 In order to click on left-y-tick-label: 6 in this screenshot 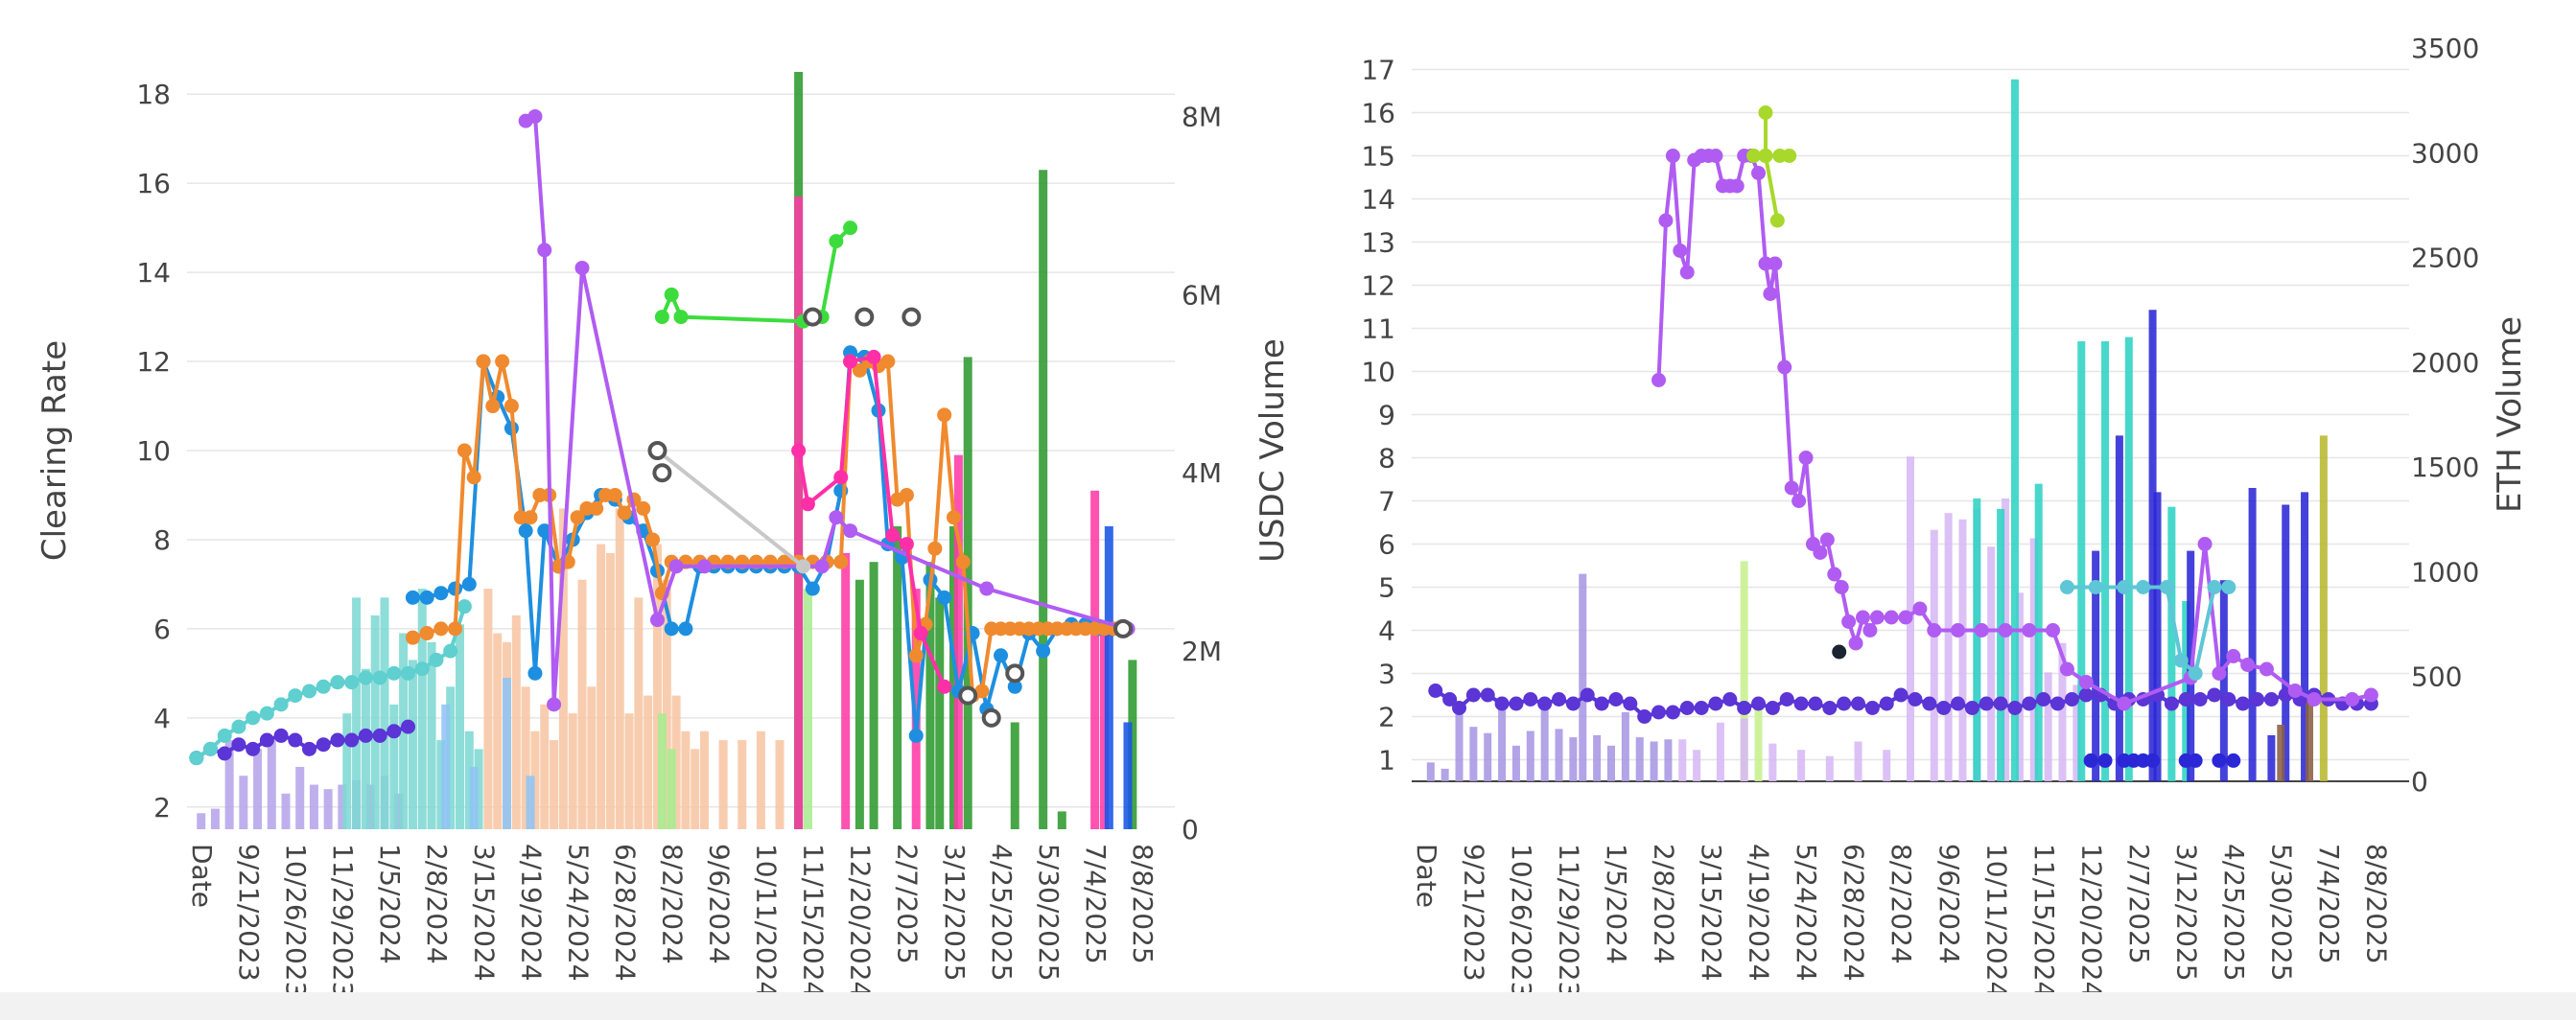, I will do `click(162, 630)`.